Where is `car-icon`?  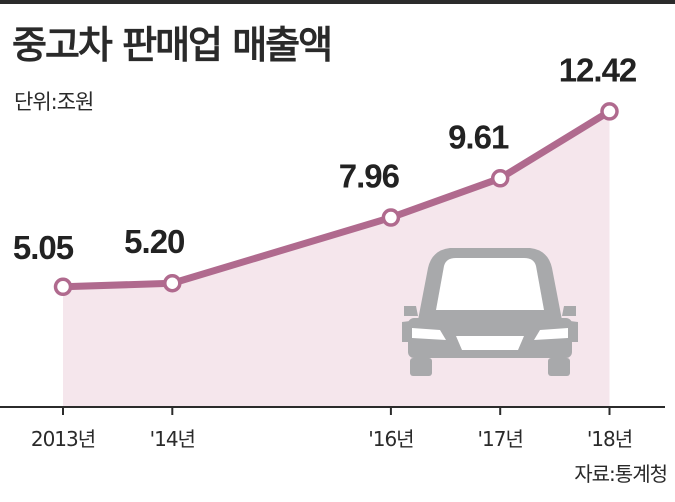 car-icon is located at coordinates (490, 312).